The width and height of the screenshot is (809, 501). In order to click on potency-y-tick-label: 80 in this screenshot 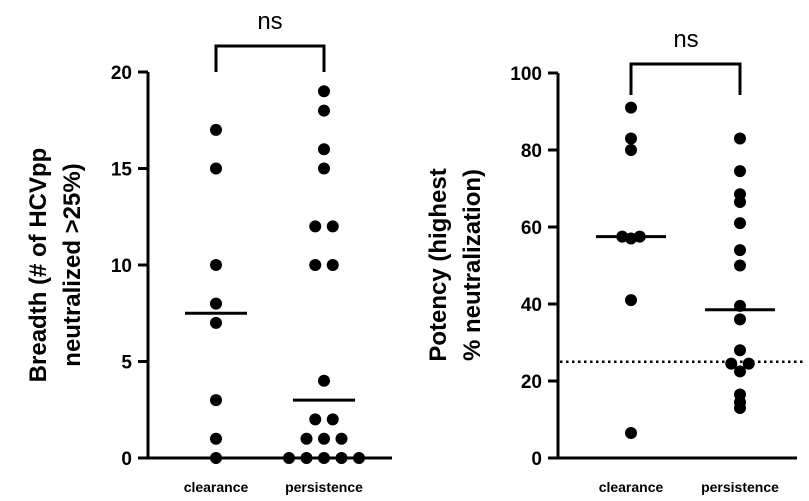, I will do `click(531, 151)`.